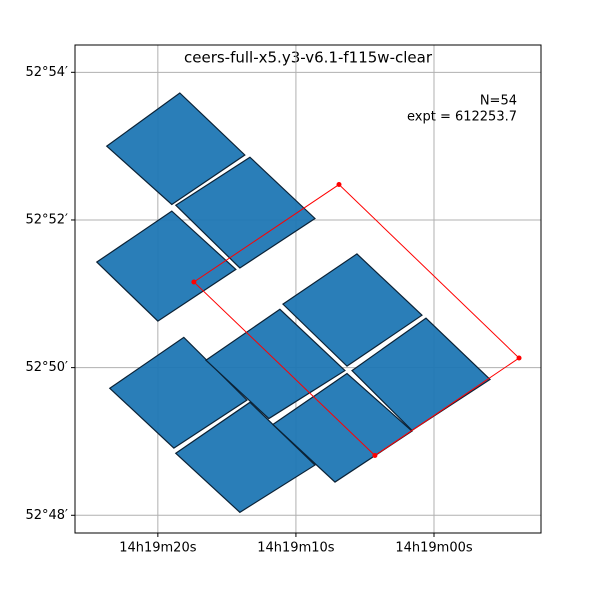  Describe the element at coordinates (46, 515) in the screenshot. I see `y-tick-label: 52°48′` at that location.